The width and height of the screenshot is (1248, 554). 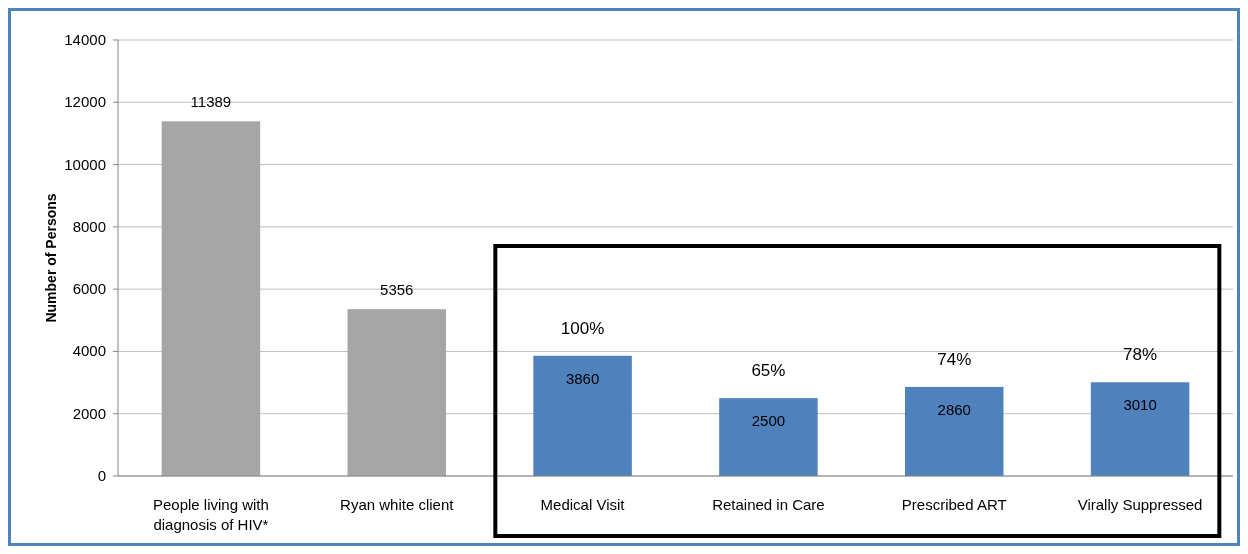 What do you see at coordinates (582, 378) in the screenshot?
I see `data-label: 3860` at bounding box center [582, 378].